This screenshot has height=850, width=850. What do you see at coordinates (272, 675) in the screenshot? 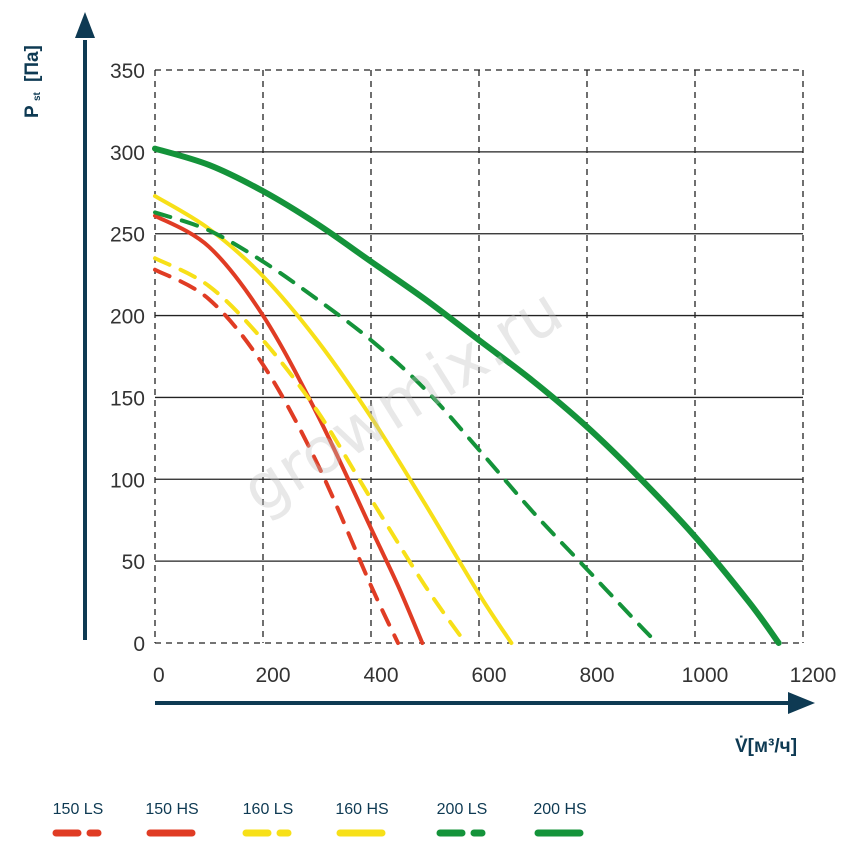
I see `x-tick-label: 200` at bounding box center [272, 675].